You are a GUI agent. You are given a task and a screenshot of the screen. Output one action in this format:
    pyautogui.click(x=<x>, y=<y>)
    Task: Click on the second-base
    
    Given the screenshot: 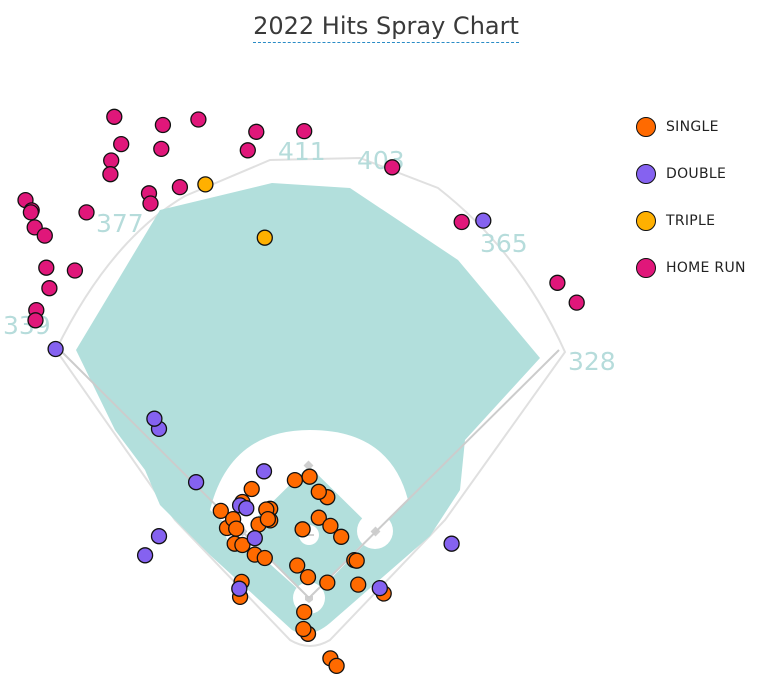 What is the action you would take?
    pyautogui.click(x=308, y=465)
    